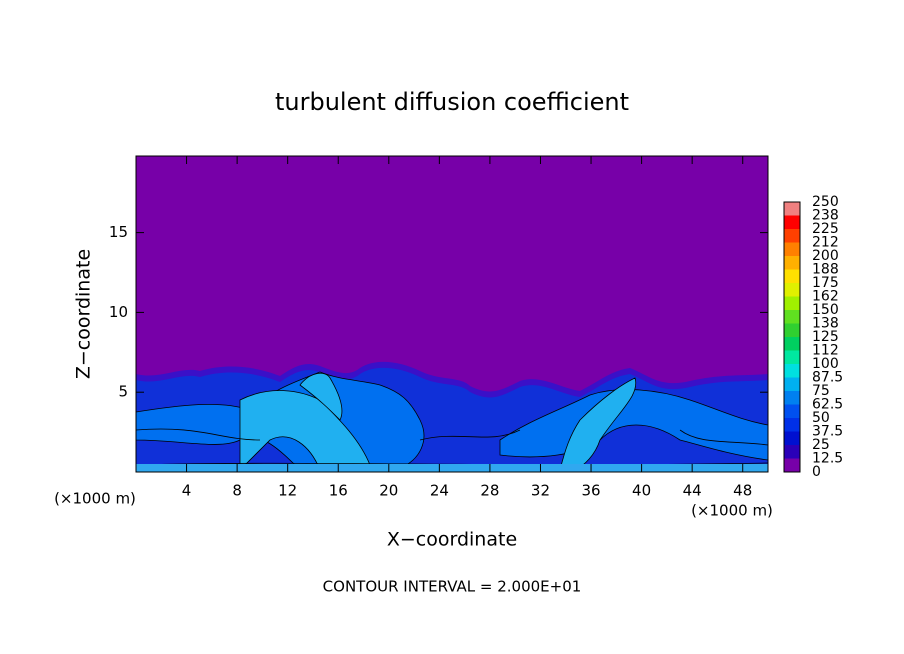 Image resolution: width=904 pixels, height=654 pixels. Describe the element at coordinates (821, 391) in the screenshot. I see `colorbar-label: 75` at that location.